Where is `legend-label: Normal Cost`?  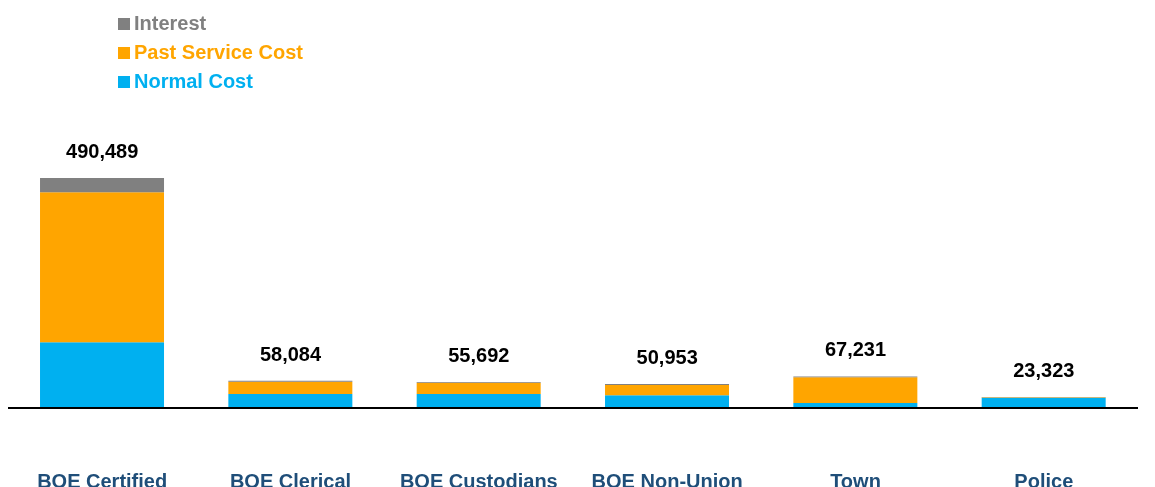
legend-label: Normal Cost is located at coordinates (193, 81).